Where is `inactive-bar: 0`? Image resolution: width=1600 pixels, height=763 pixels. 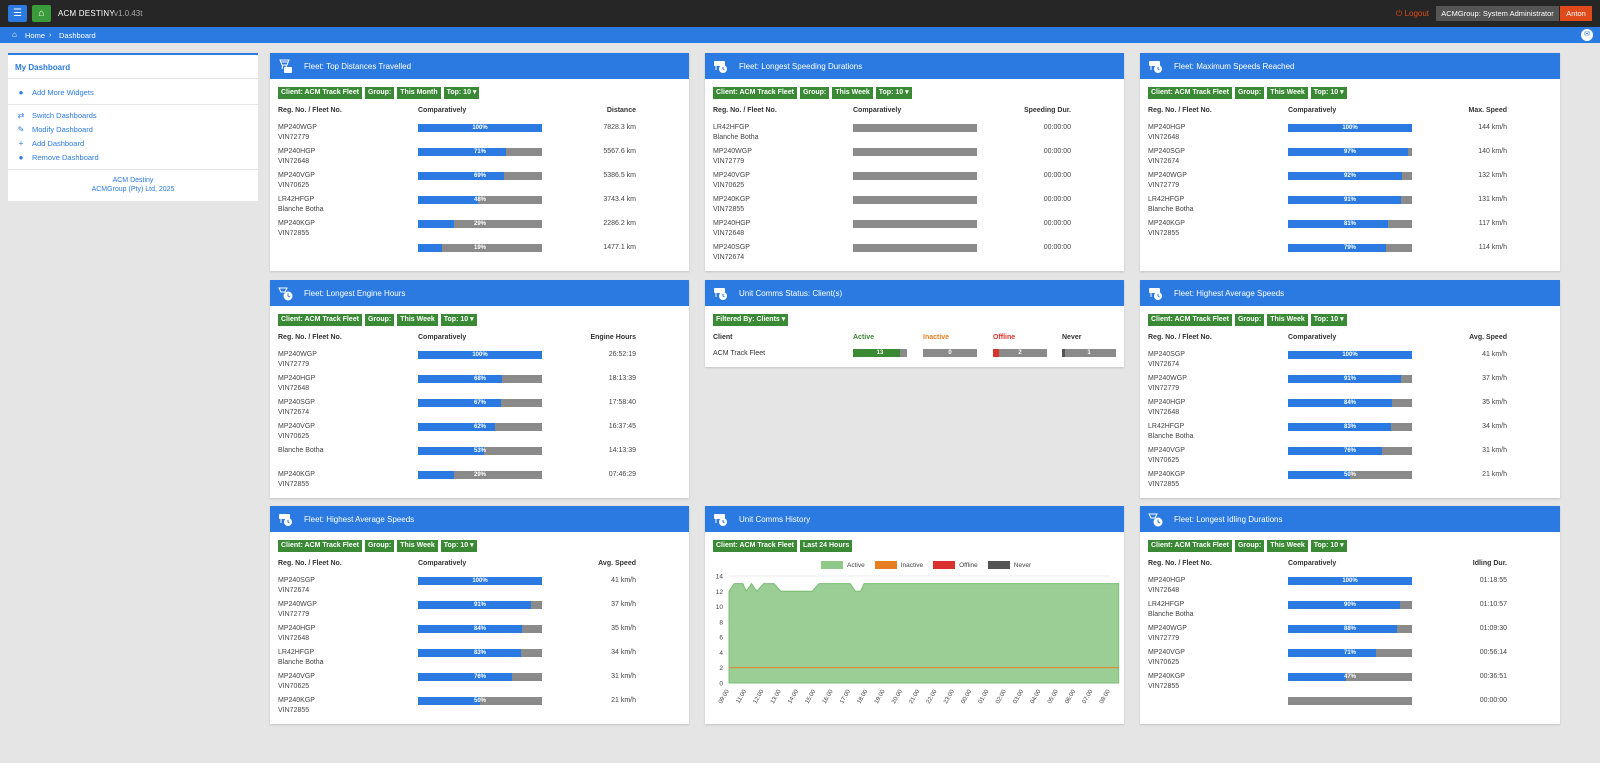 inactive-bar: 0 is located at coordinates (950, 353).